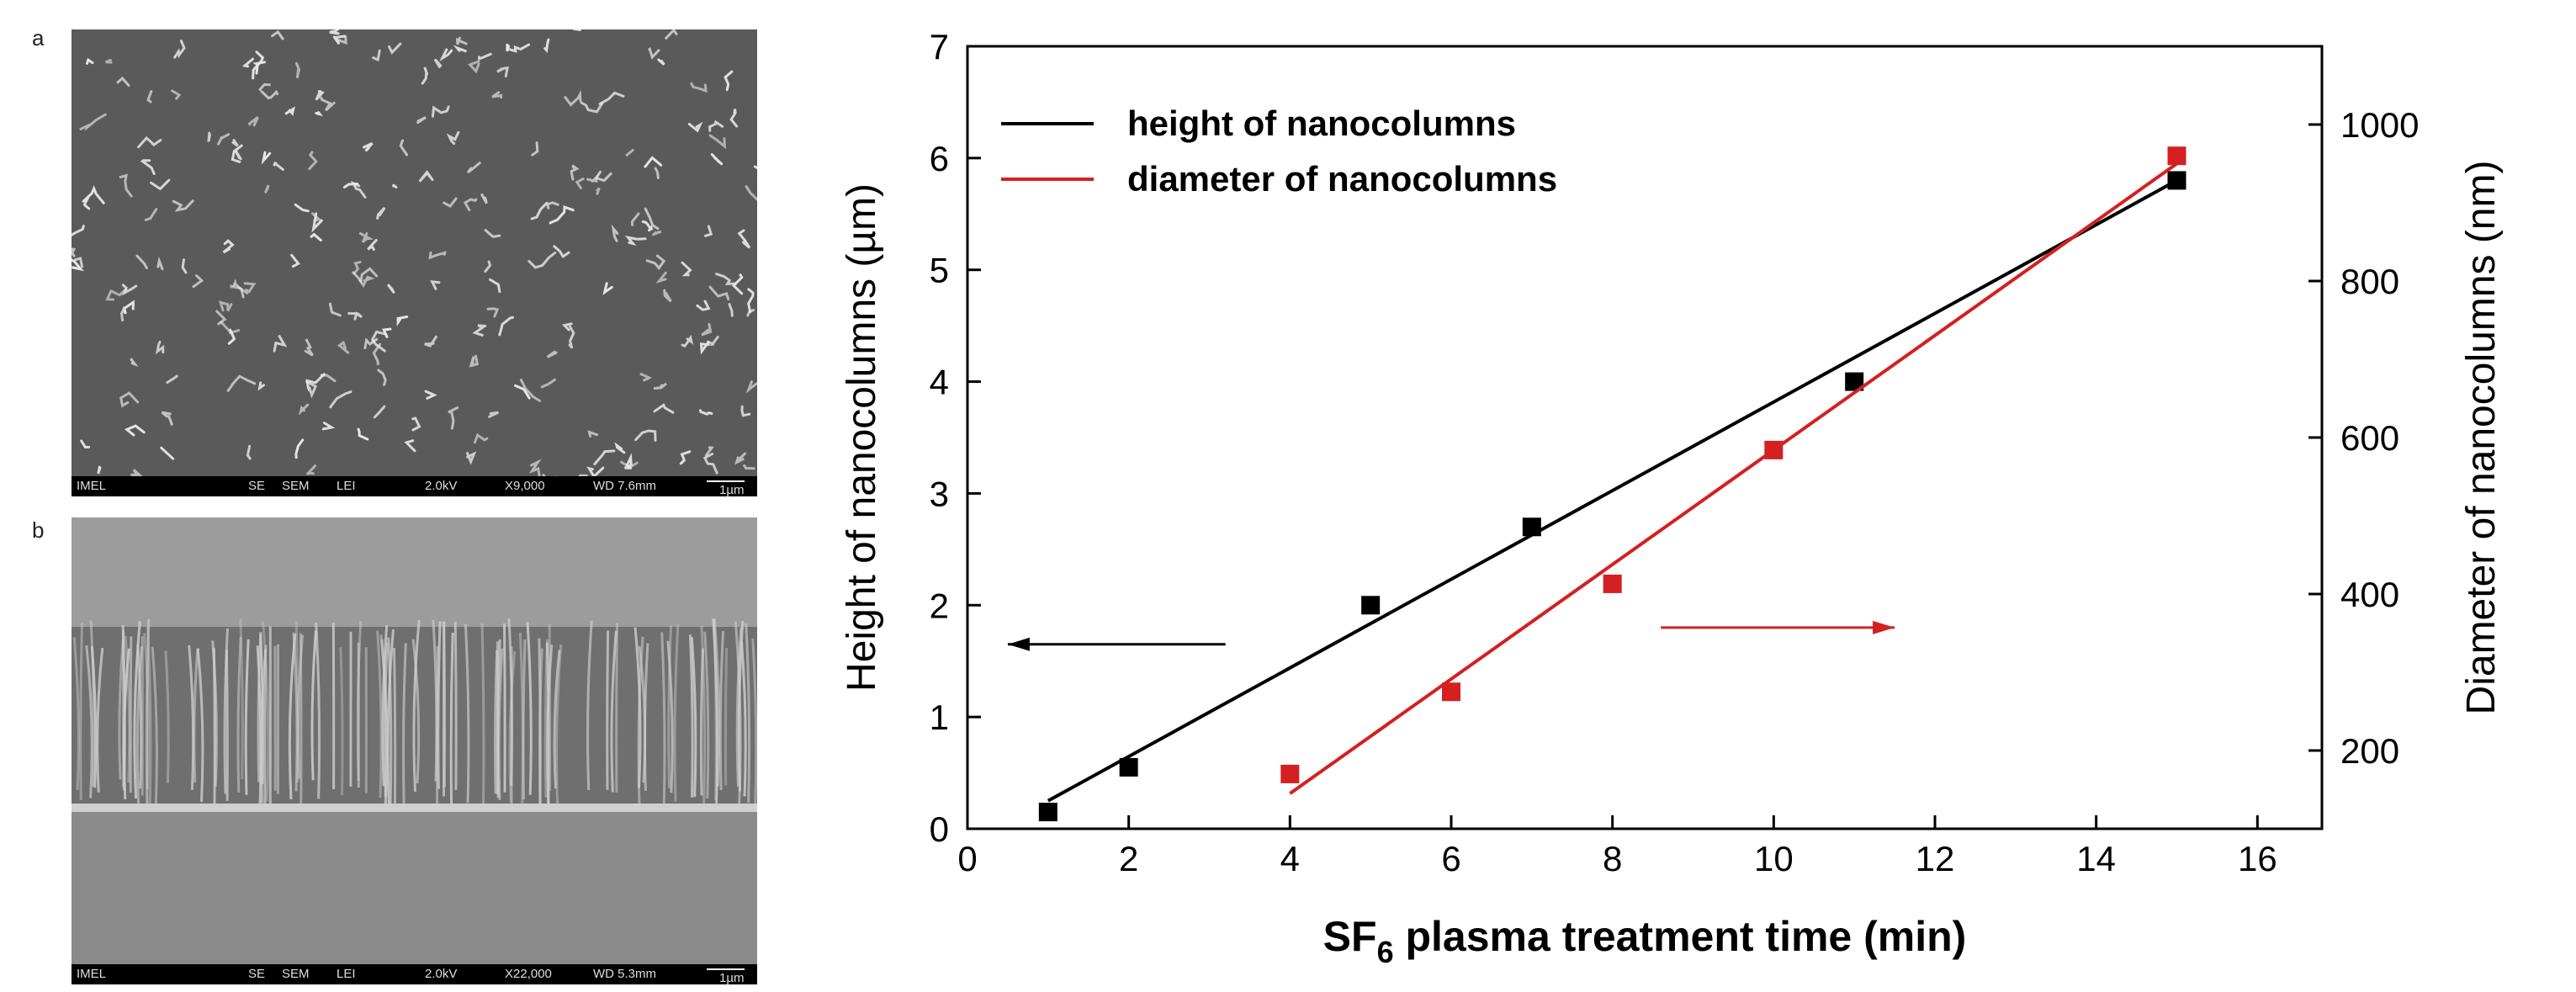  What do you see at coordinates (38, 530) in the screenshot?
I see `panel-label-b: b` at bounding box center [38, 530].